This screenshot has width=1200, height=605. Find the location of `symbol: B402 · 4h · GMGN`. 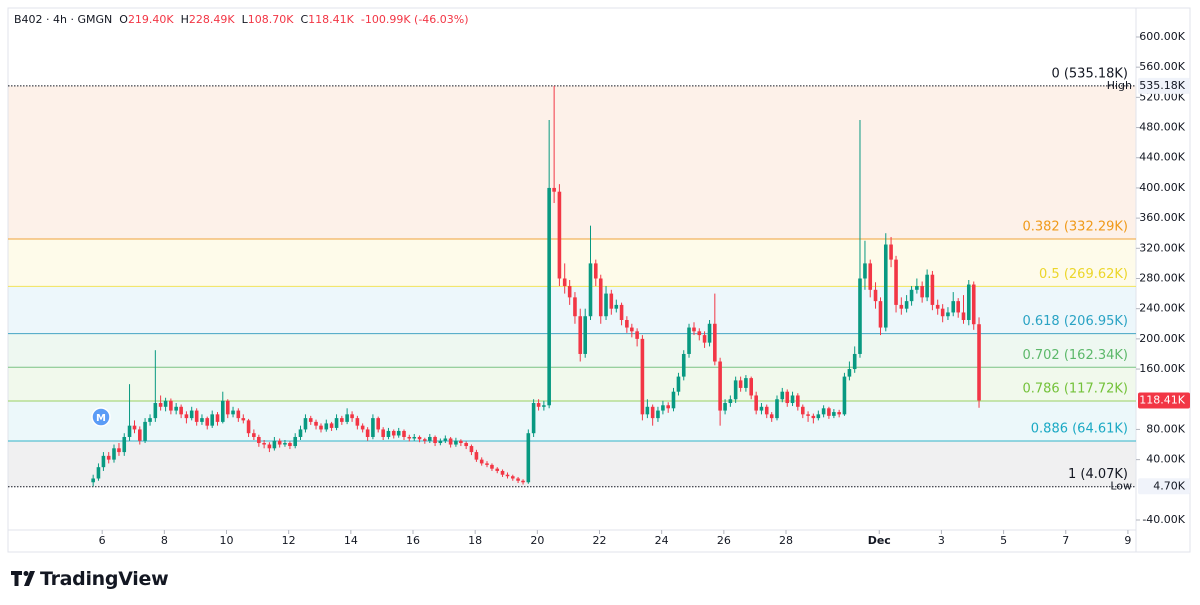

symbol: B402 · 4h · GMGN is located at coordinates (63, 19).